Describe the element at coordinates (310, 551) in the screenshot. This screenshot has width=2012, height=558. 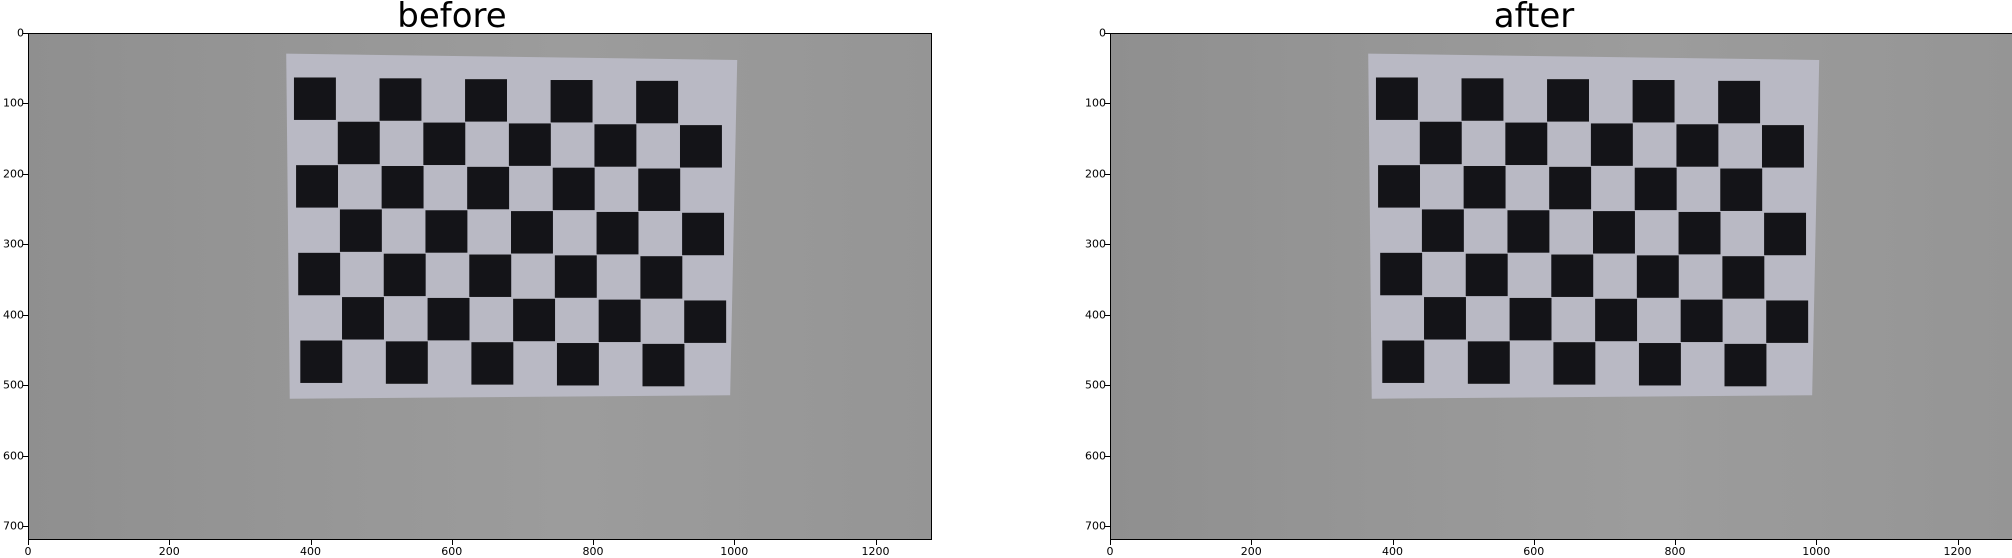
I see `x-tick-label: 400` at that location.